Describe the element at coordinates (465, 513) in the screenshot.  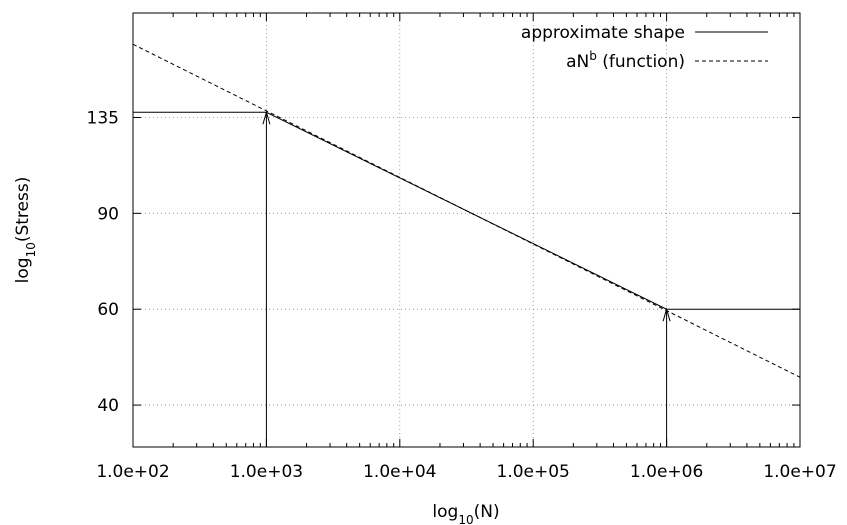
I see `x-axis-label: log10(N)` at that location.